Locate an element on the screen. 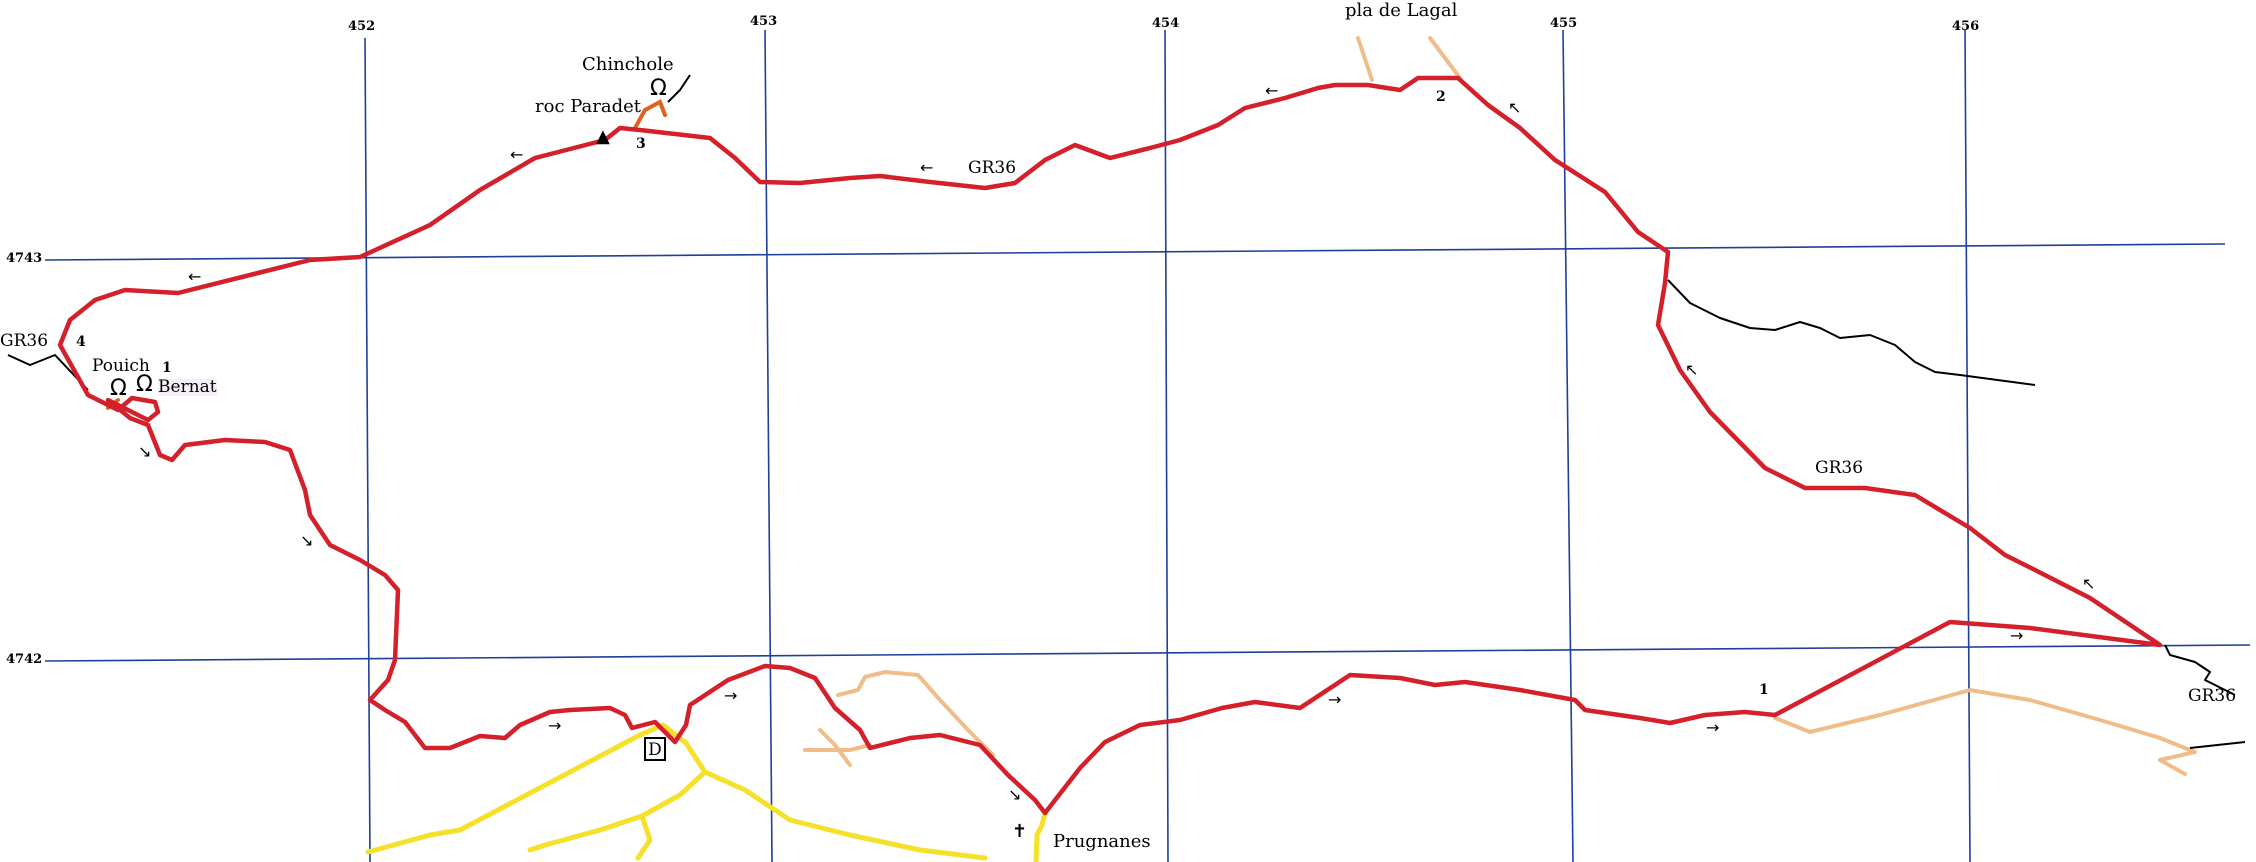 This screenshot has height=862, width=2256. trail-label-gr36-right: GR36 is located at coordinates (1839, 468).